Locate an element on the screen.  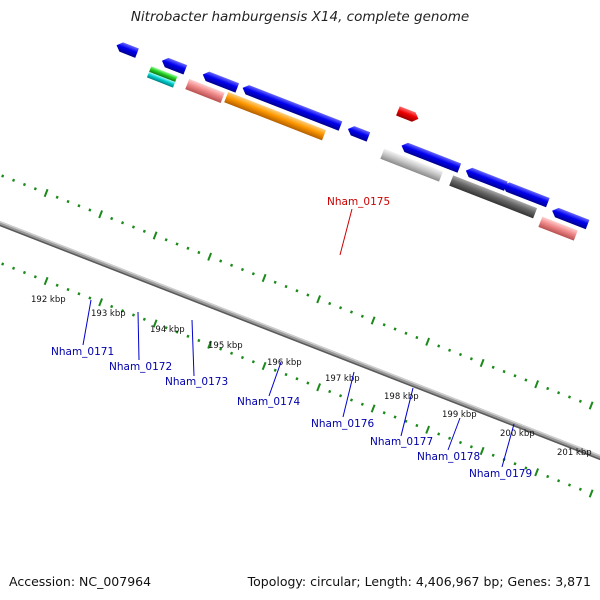
gene-label-nham-0173: Nham_0173 is located at coordinates (196, 382).